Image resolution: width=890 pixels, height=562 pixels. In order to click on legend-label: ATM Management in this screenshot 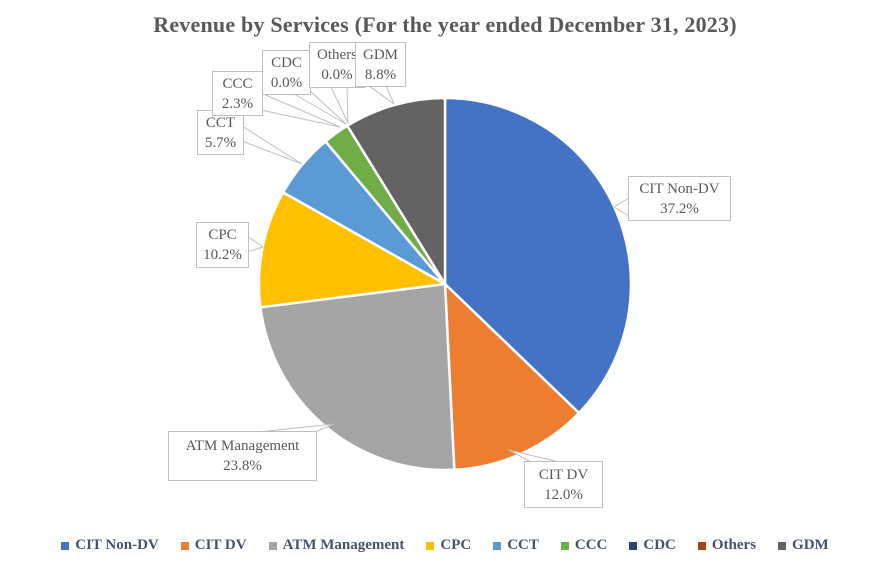, I will do `click(343, 545)`.